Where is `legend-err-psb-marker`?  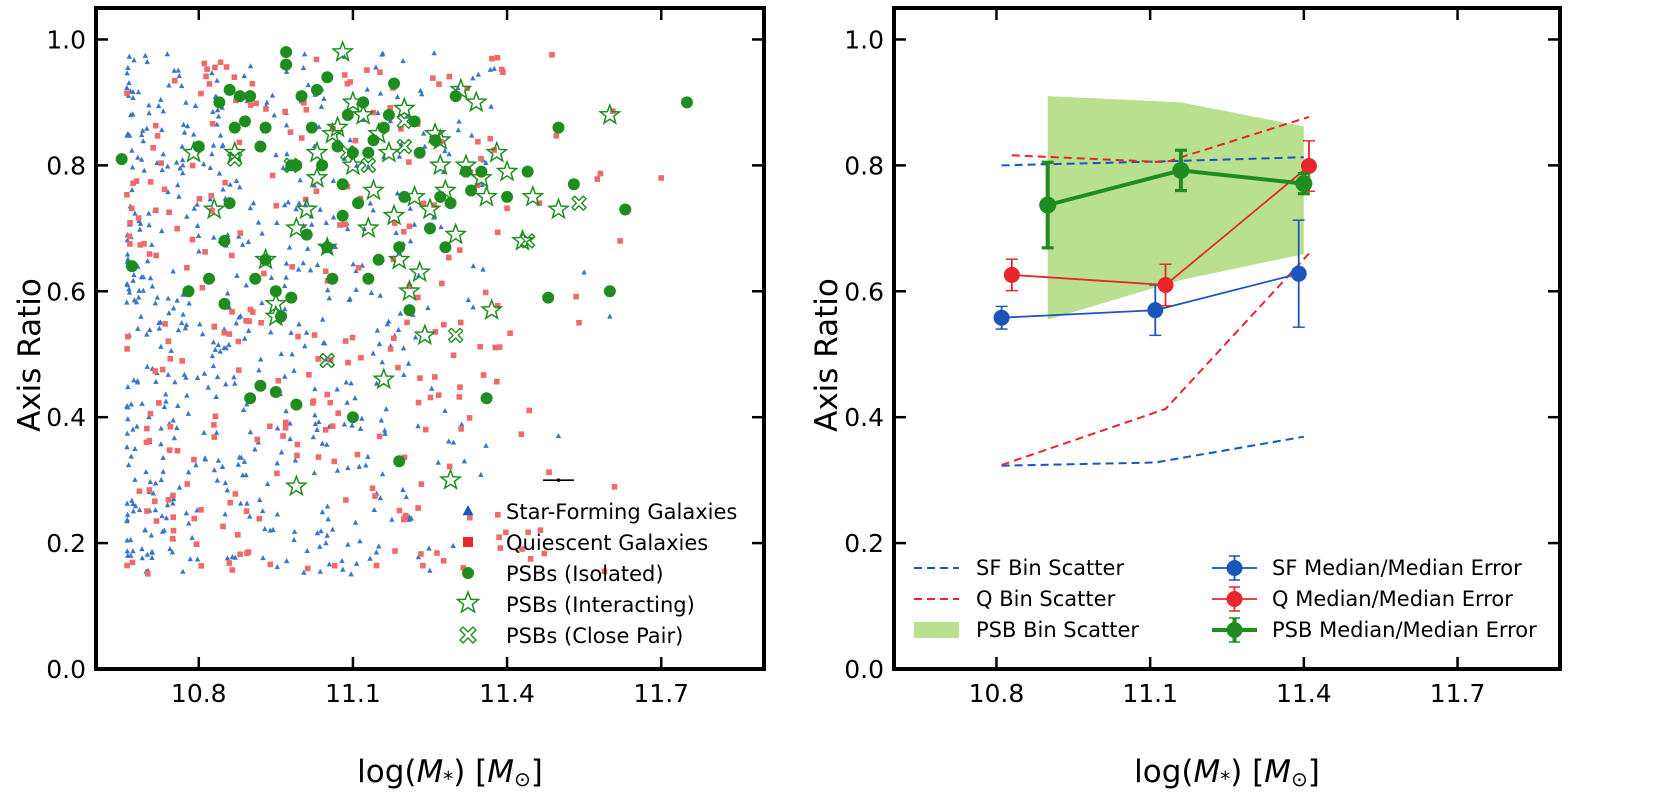 legend-err-psb-marker is located at coordinates (1234, 630).